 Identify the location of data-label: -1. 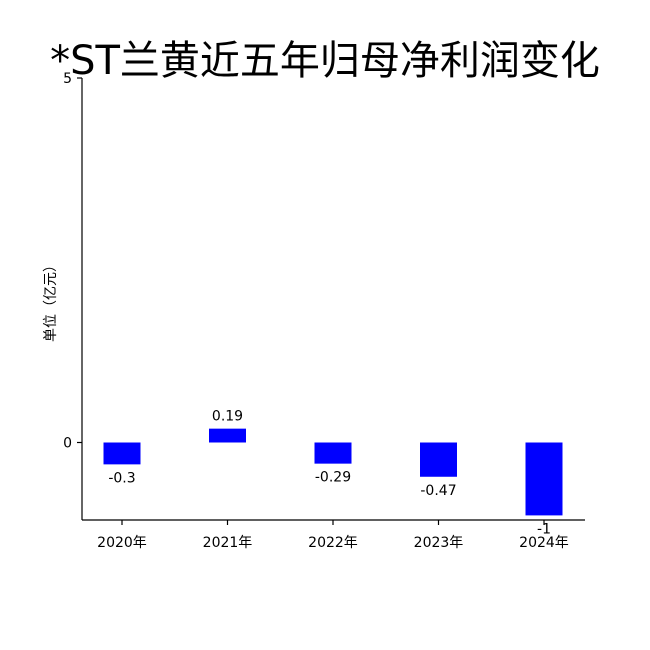
(544, 529).